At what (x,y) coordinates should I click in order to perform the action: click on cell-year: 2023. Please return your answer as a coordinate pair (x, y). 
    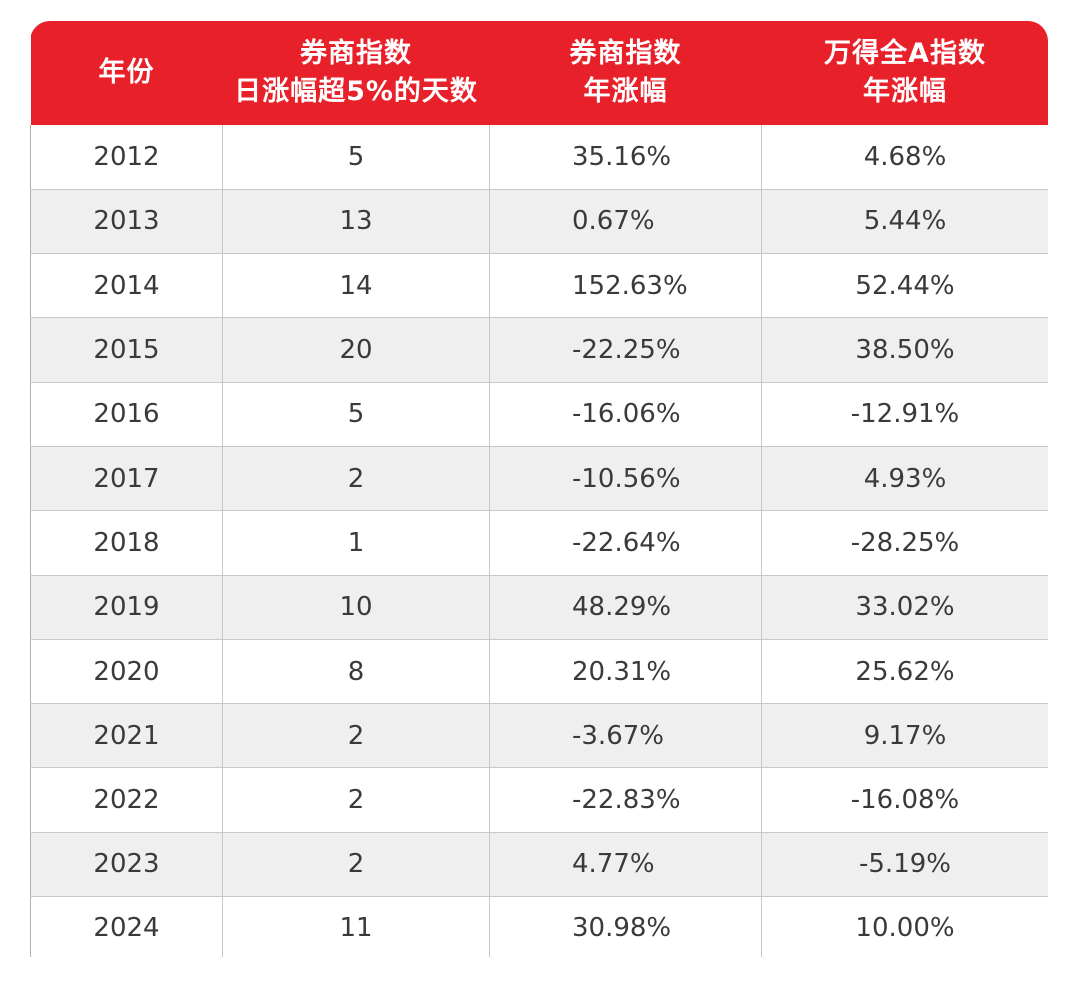
    Looking at the image, I should click on (126, 864).